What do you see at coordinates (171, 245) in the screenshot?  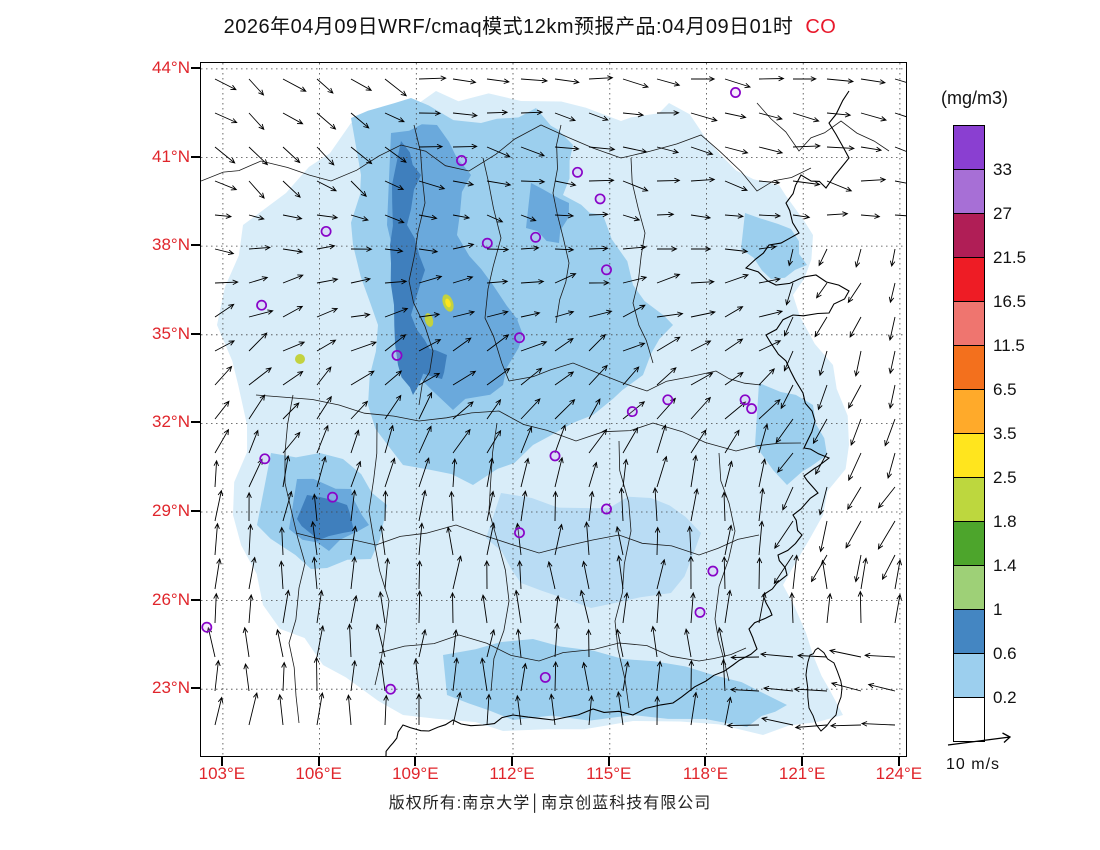 I see `lat-axis-label: 38°N` at bounding box center [171, 245].